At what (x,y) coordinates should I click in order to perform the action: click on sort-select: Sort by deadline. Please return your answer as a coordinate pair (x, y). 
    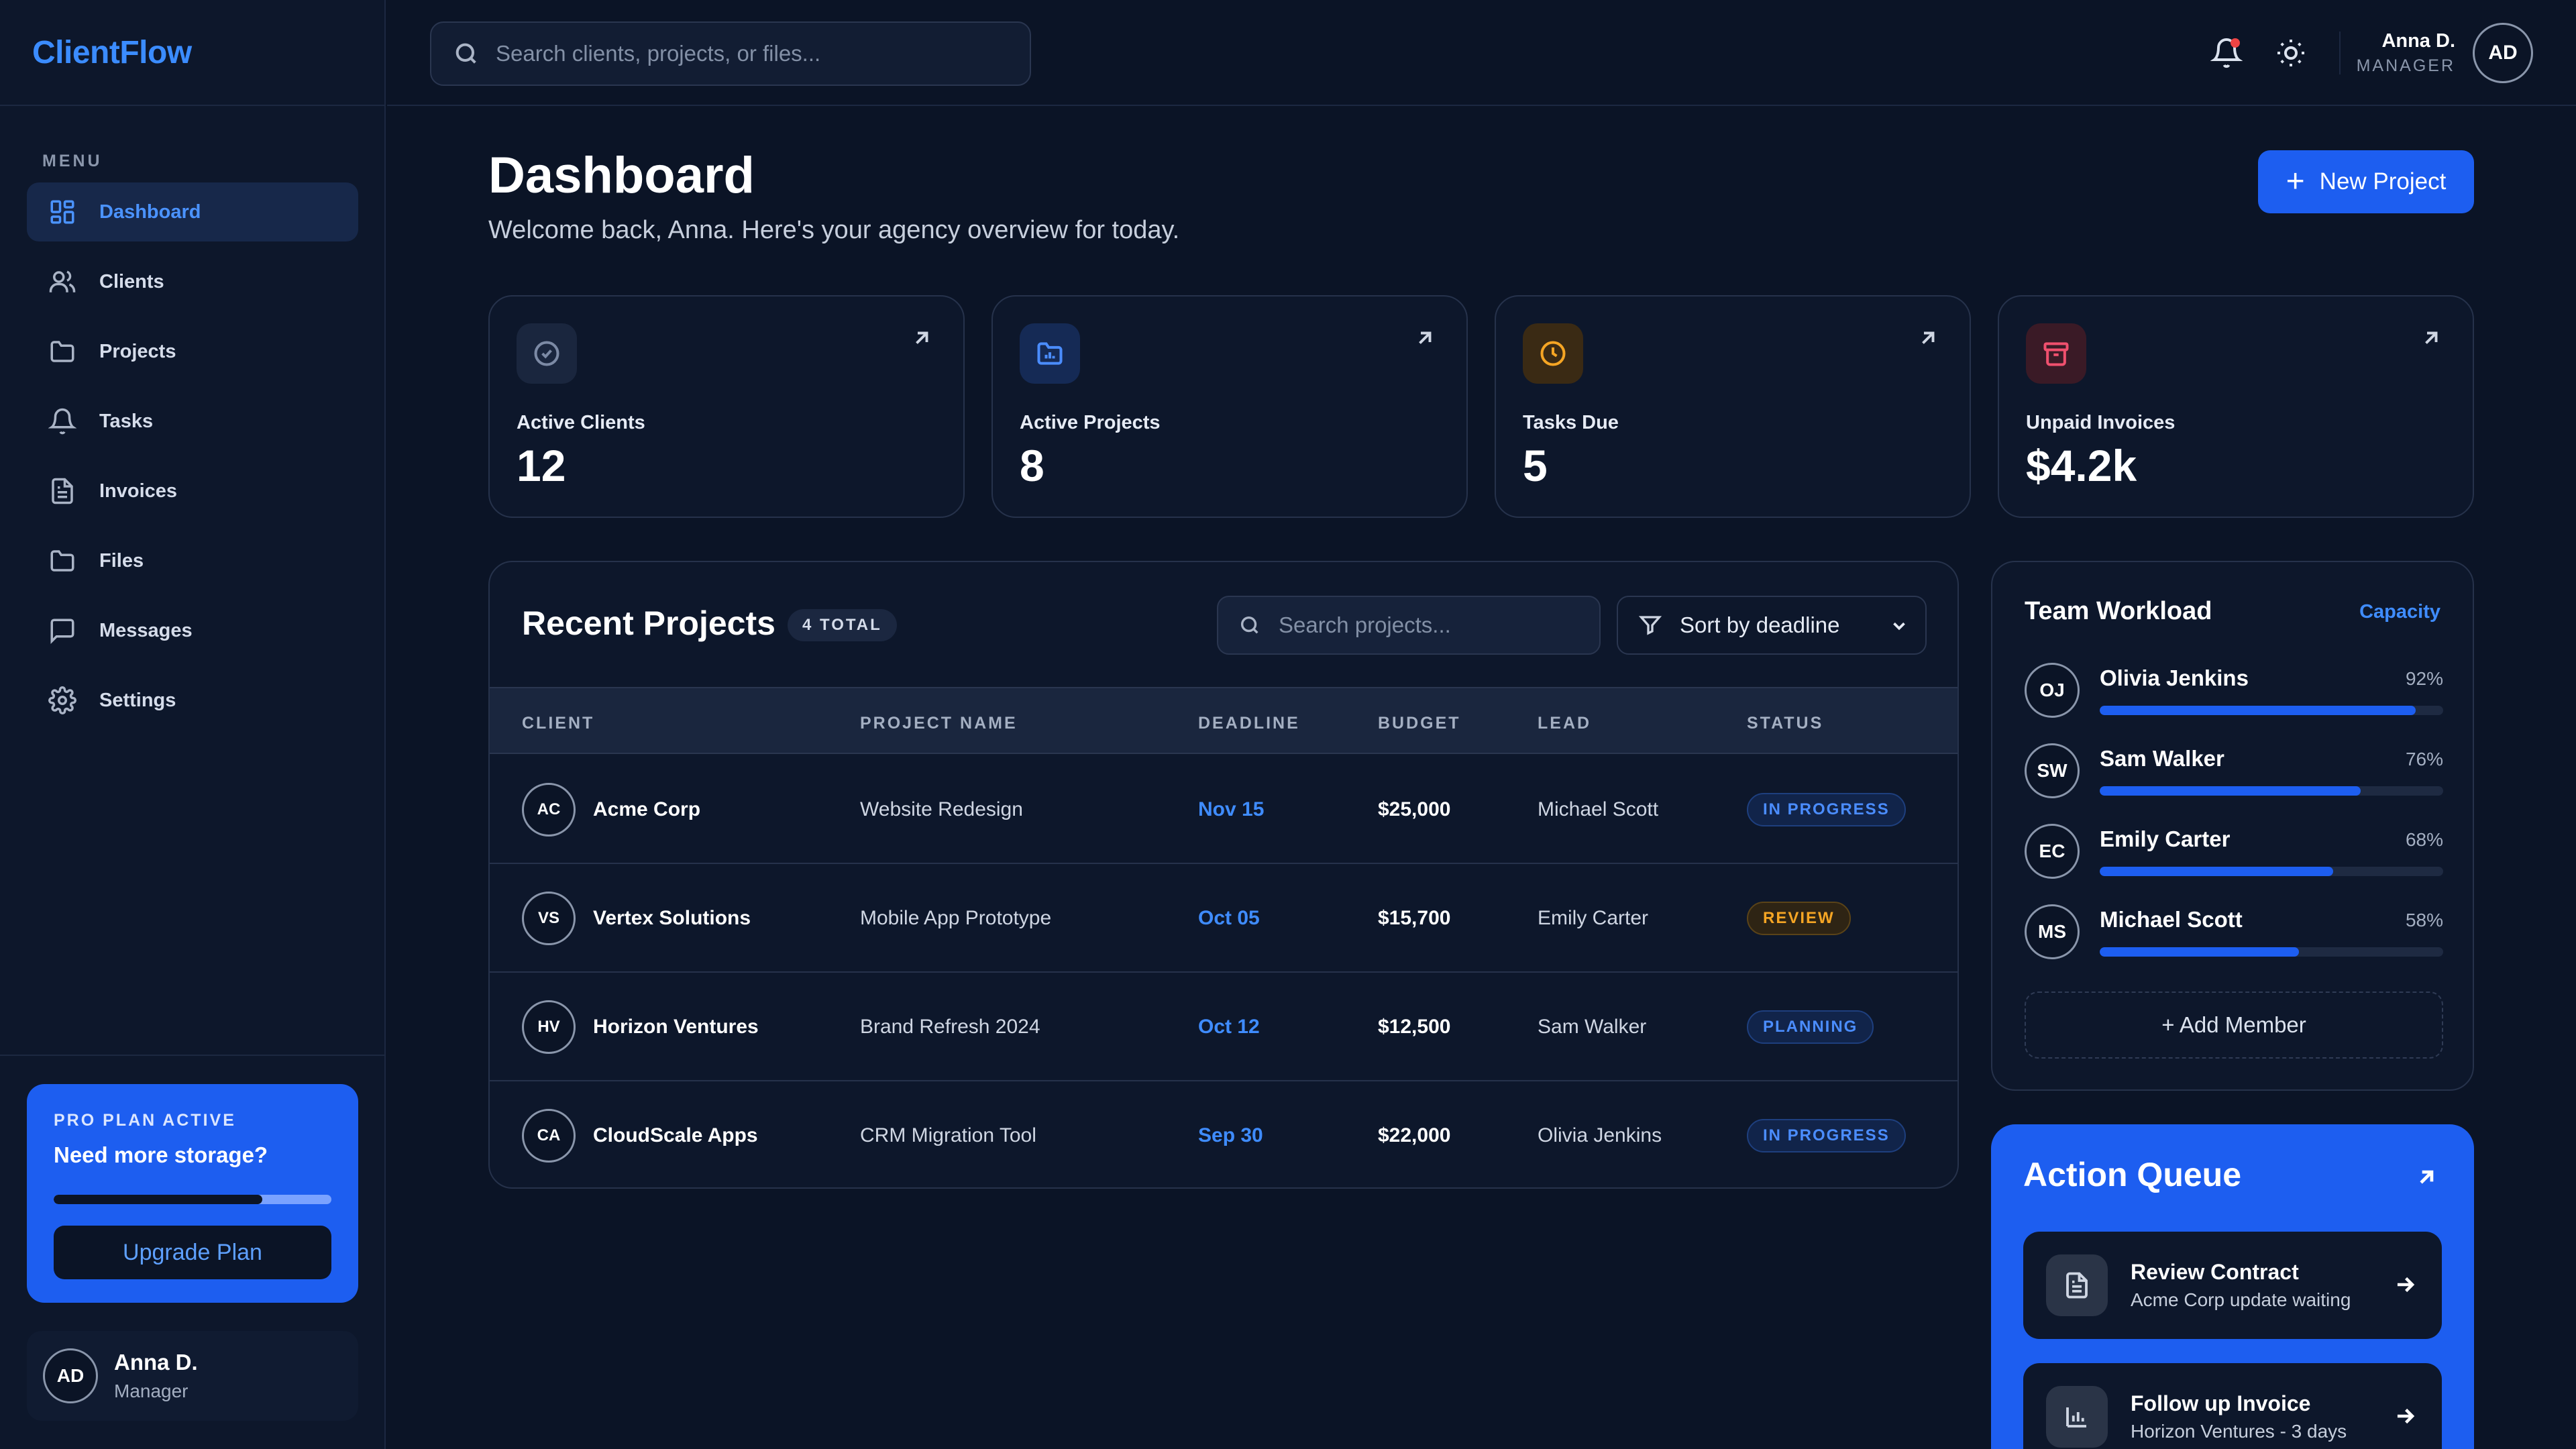
    Looking at the image, I should click on (1772, 625).